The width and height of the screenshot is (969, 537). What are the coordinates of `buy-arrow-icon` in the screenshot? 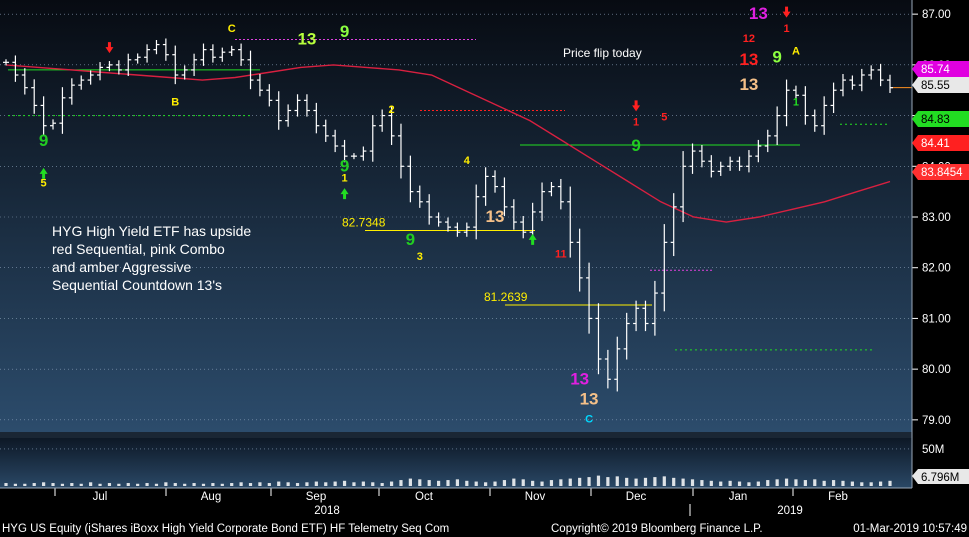 It's located at (344, 194).